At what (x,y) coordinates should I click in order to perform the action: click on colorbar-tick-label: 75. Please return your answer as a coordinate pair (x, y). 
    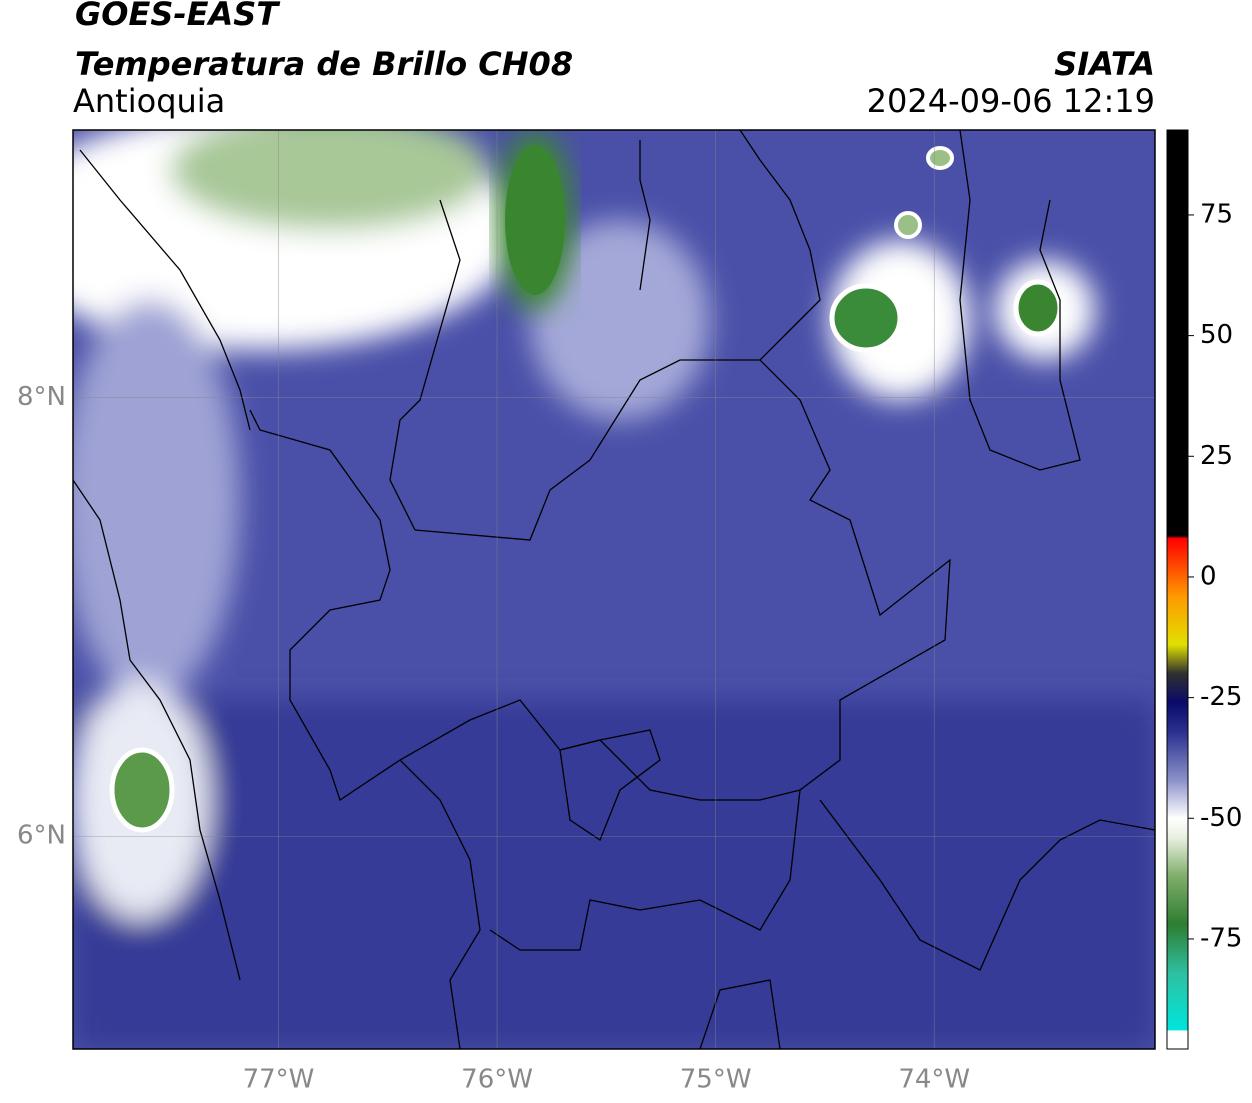
    Looking at the image, I should click on (1216, 214).